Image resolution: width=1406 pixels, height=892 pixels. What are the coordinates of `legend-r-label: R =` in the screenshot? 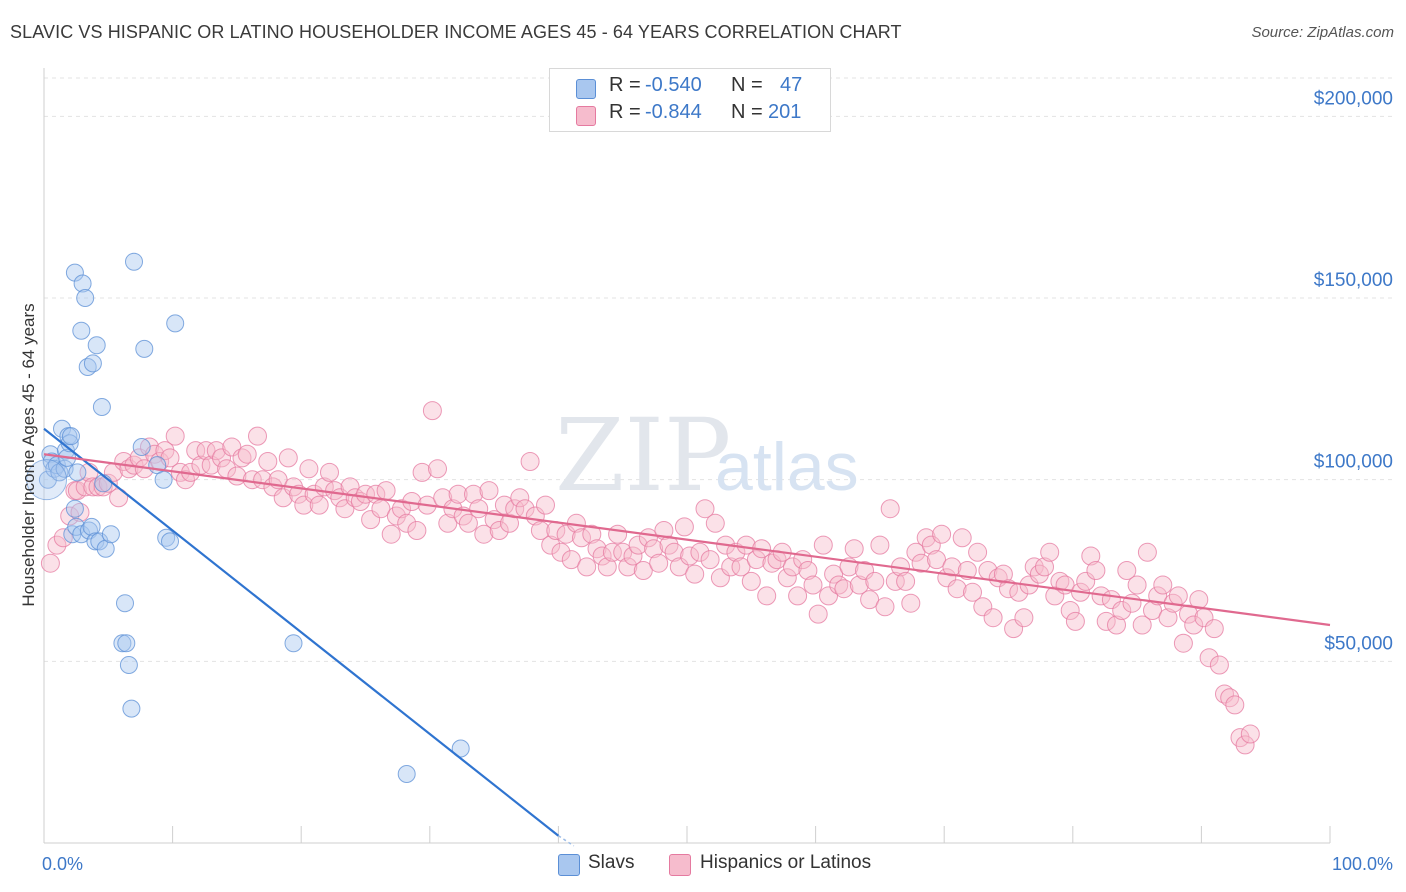 It's located at (625, 112).